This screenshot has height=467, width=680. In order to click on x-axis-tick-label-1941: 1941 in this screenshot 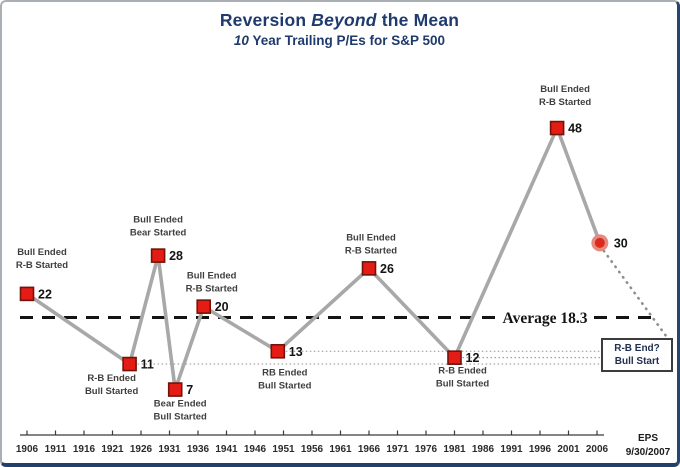, I will do `click(226, 449)`.